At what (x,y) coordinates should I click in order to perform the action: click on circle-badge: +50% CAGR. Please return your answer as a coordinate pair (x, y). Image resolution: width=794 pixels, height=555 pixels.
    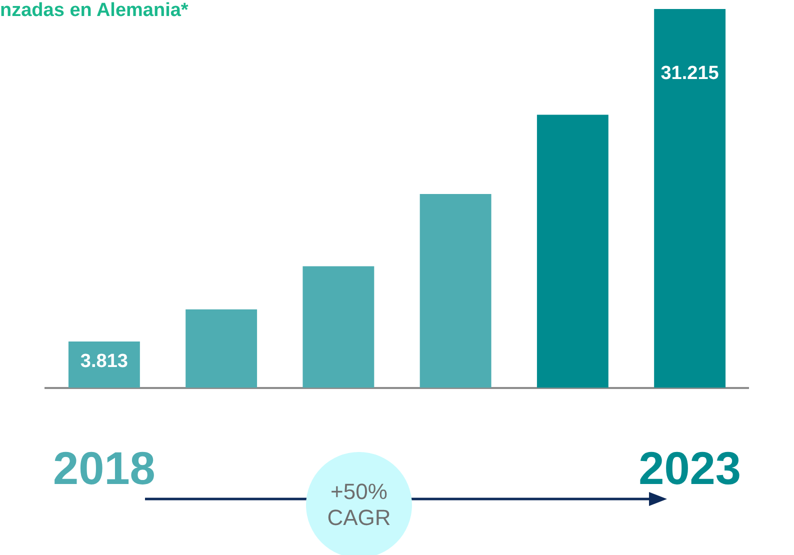
    Looking at the image, I should click on (359, 503).